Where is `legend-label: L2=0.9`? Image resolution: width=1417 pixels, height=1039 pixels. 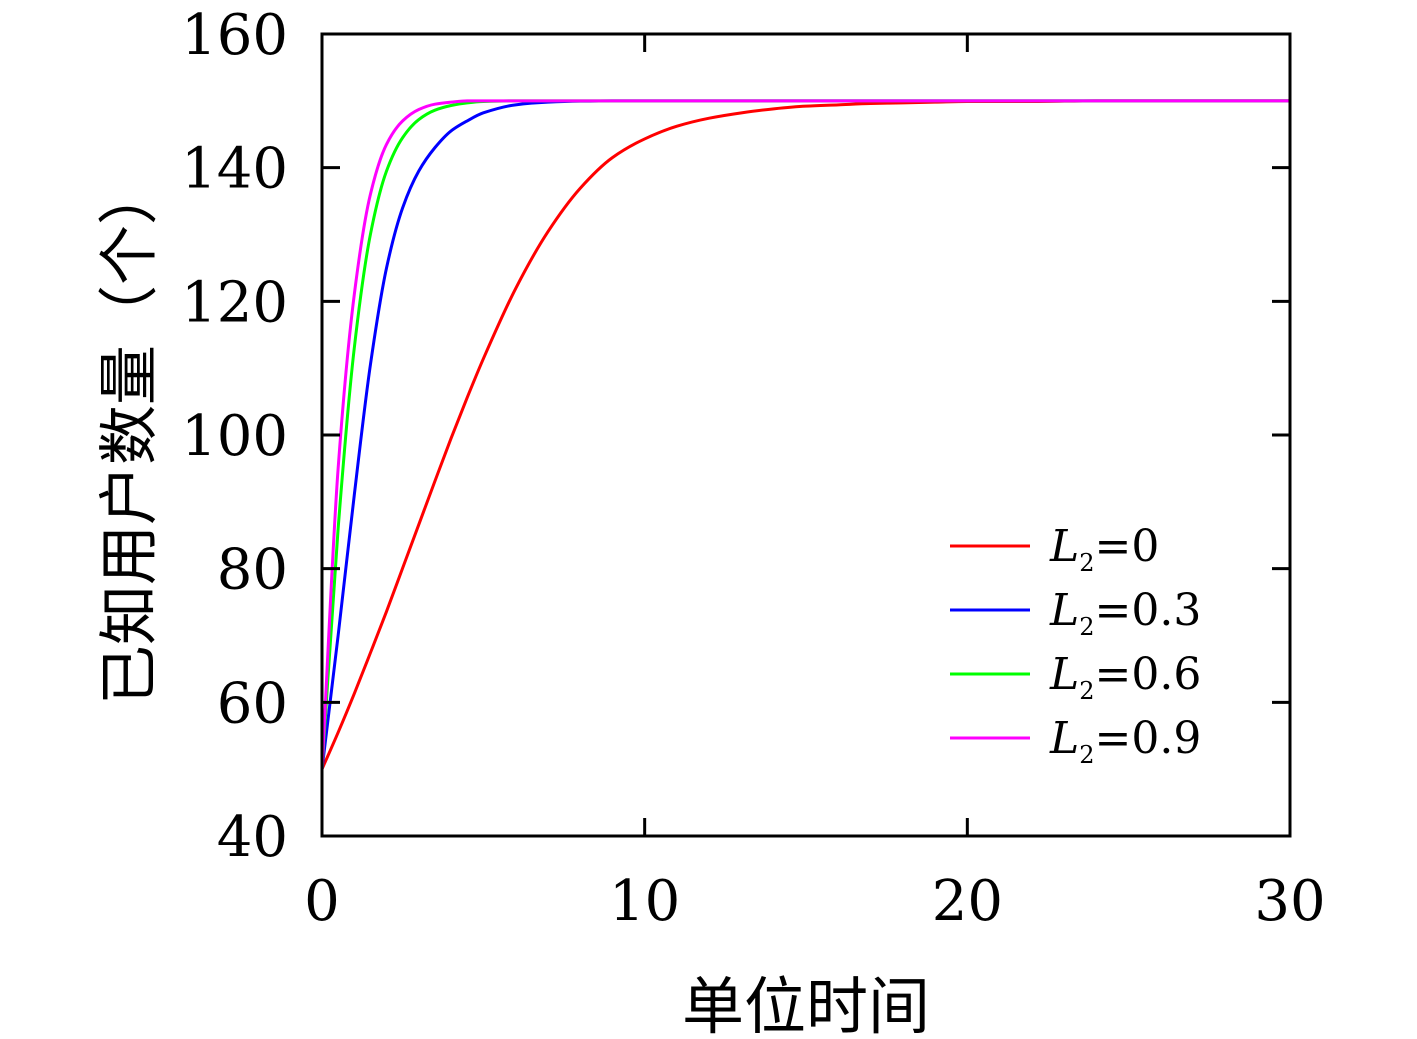
legend-label: L2=0.9 is located at coordinates (1125, 741).